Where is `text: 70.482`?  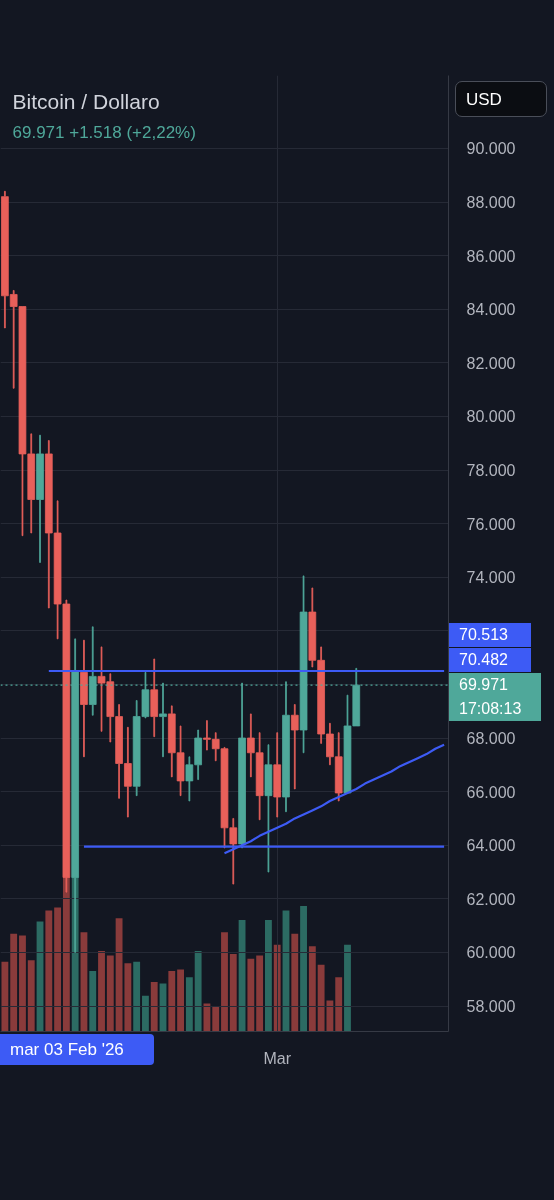
text: 70.482 is located at coordinates (490, 660).